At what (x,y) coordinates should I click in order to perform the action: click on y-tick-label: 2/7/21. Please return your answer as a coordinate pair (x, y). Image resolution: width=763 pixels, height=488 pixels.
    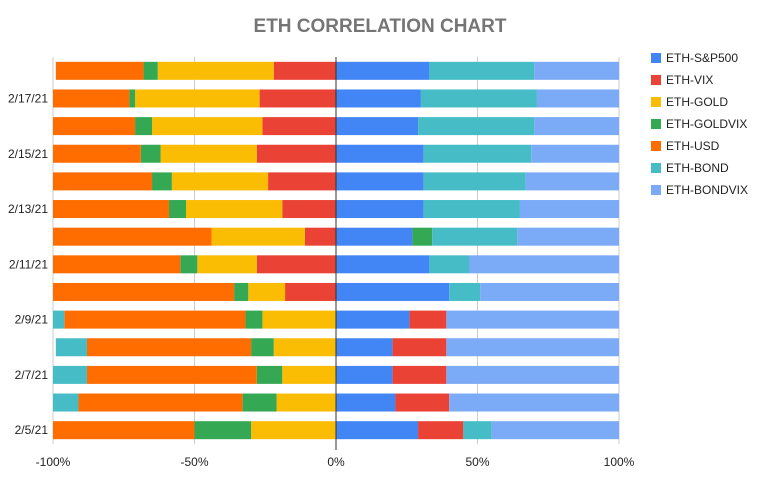
    Looking at the image, I should click on (32, 375).